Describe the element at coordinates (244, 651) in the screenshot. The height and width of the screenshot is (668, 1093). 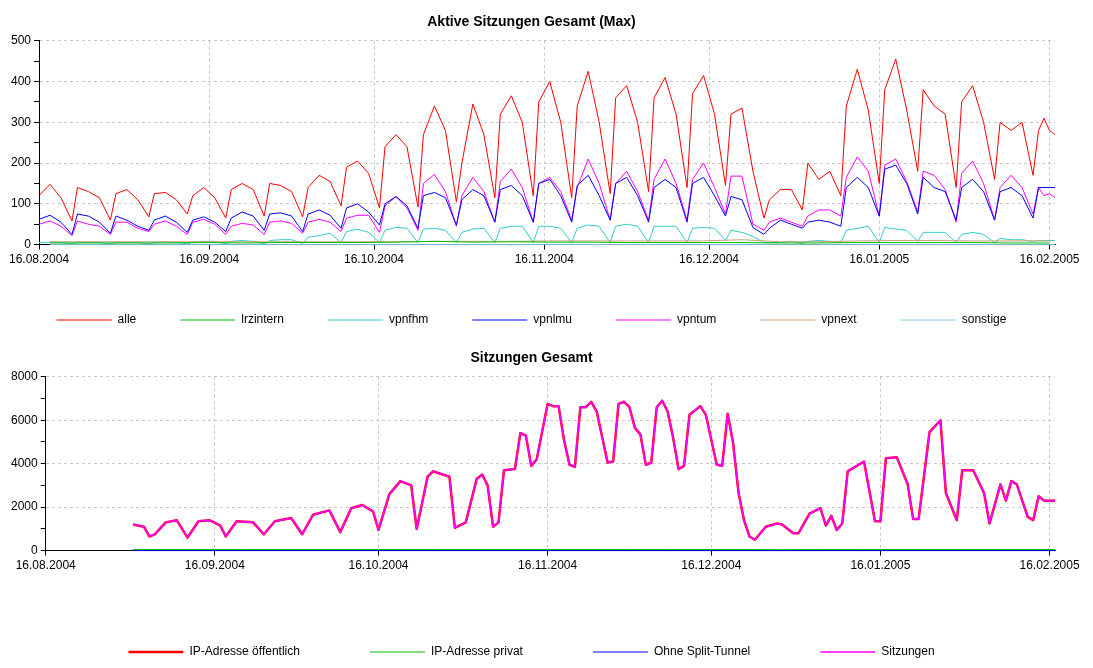
I see `legend-label: IP-Adresse öffentlich` at that location.